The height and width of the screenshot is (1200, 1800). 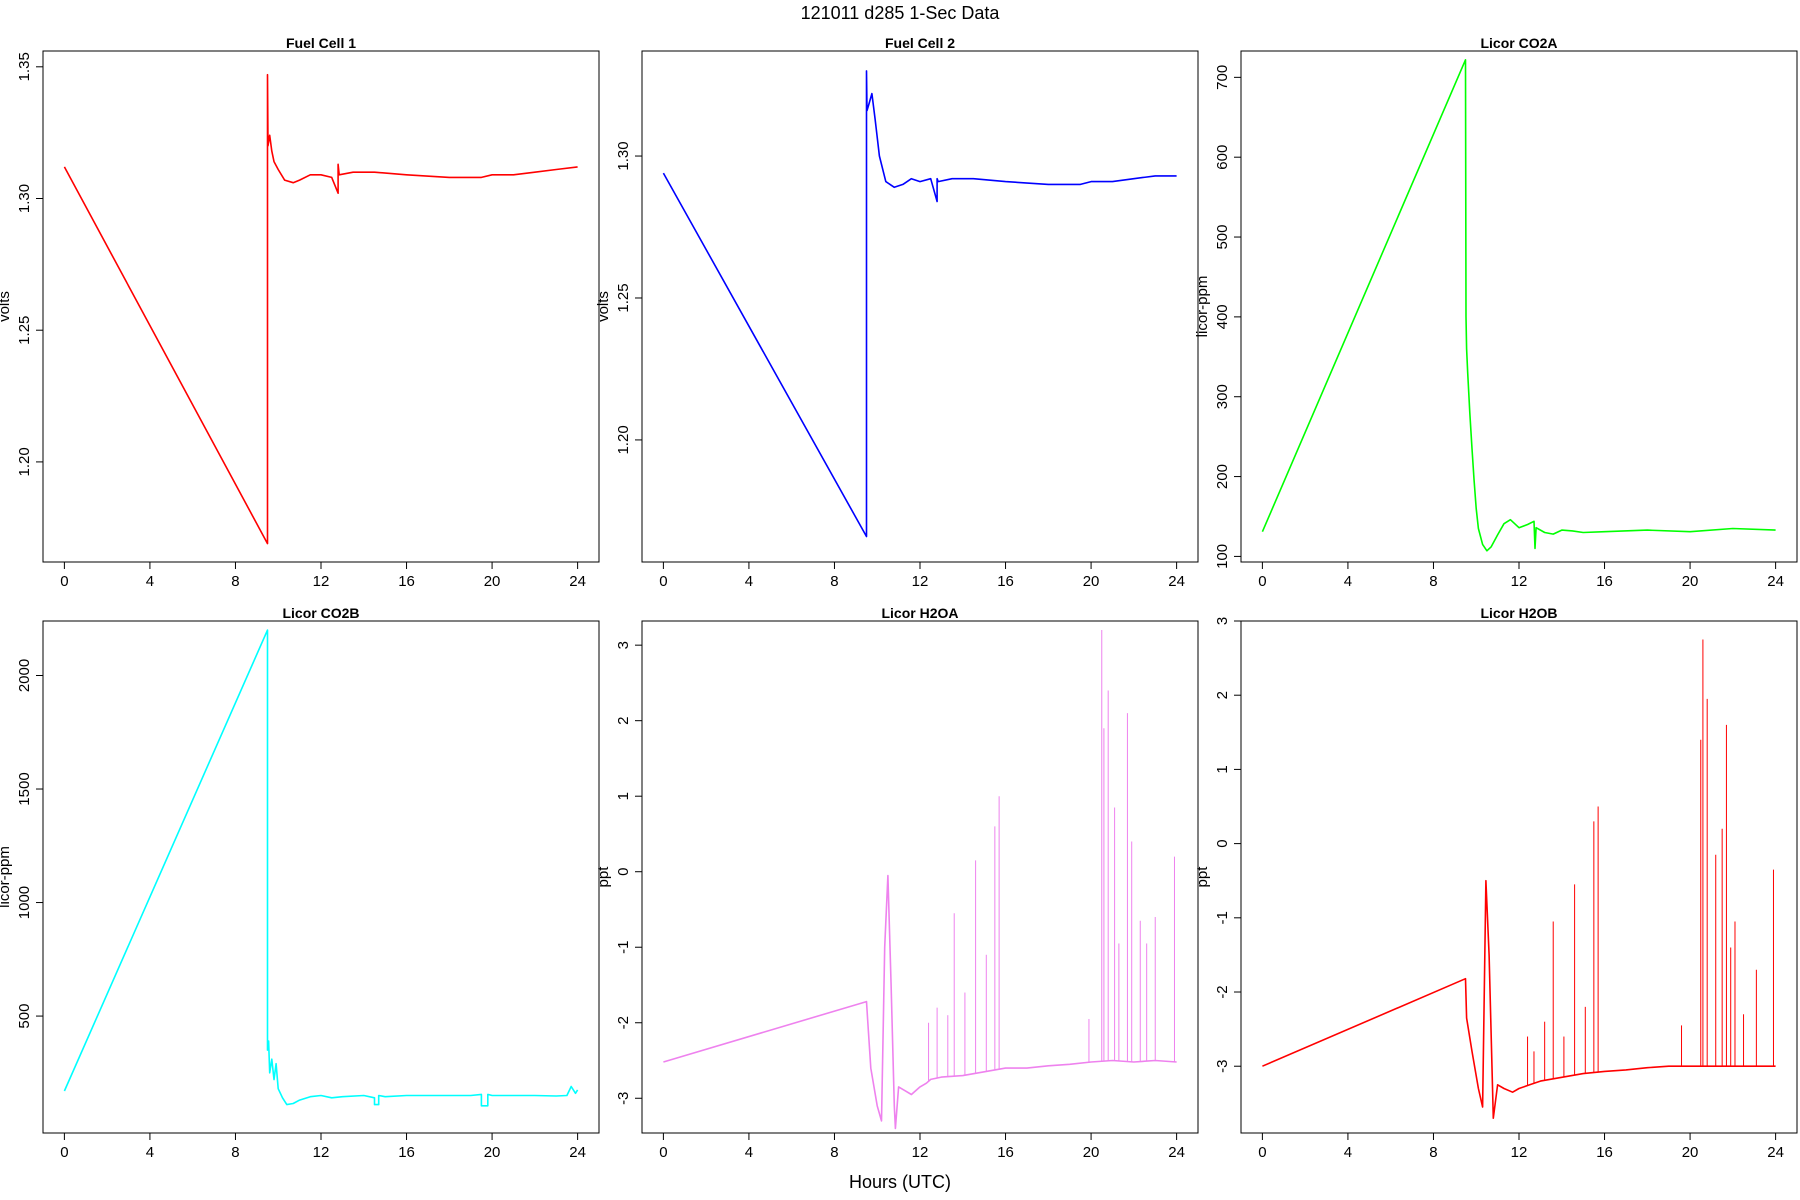 I want to click on panel-title: Licor H2OB, so click(x=1518, y=613).